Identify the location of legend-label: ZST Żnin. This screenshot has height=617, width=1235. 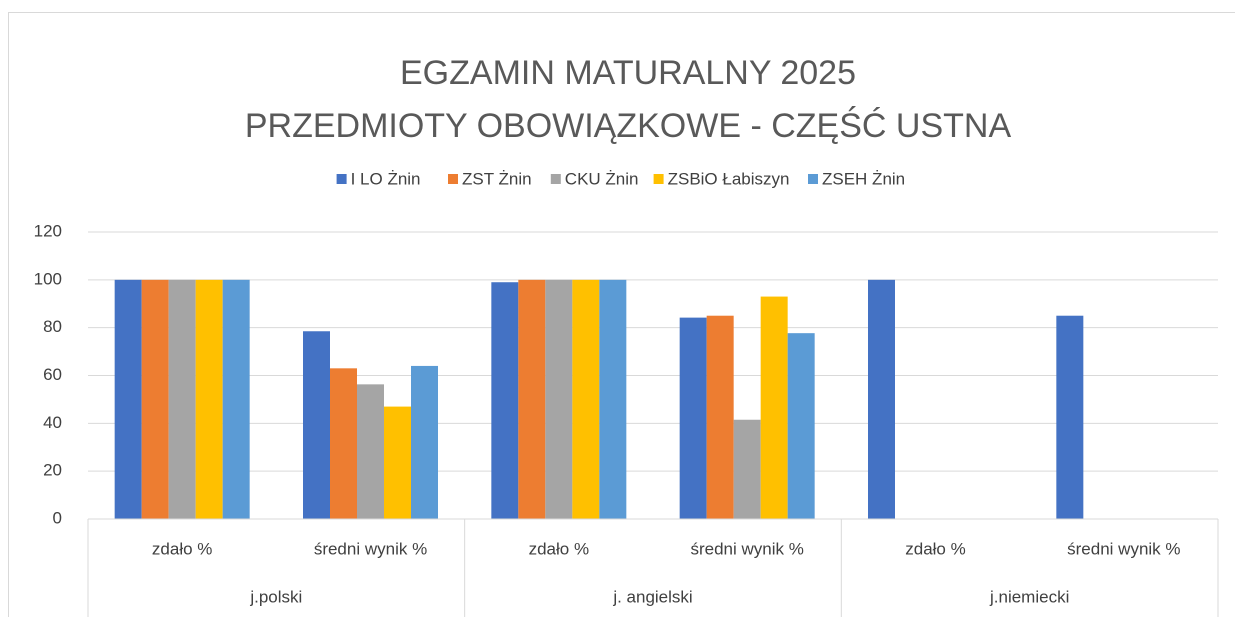
(497, 178).